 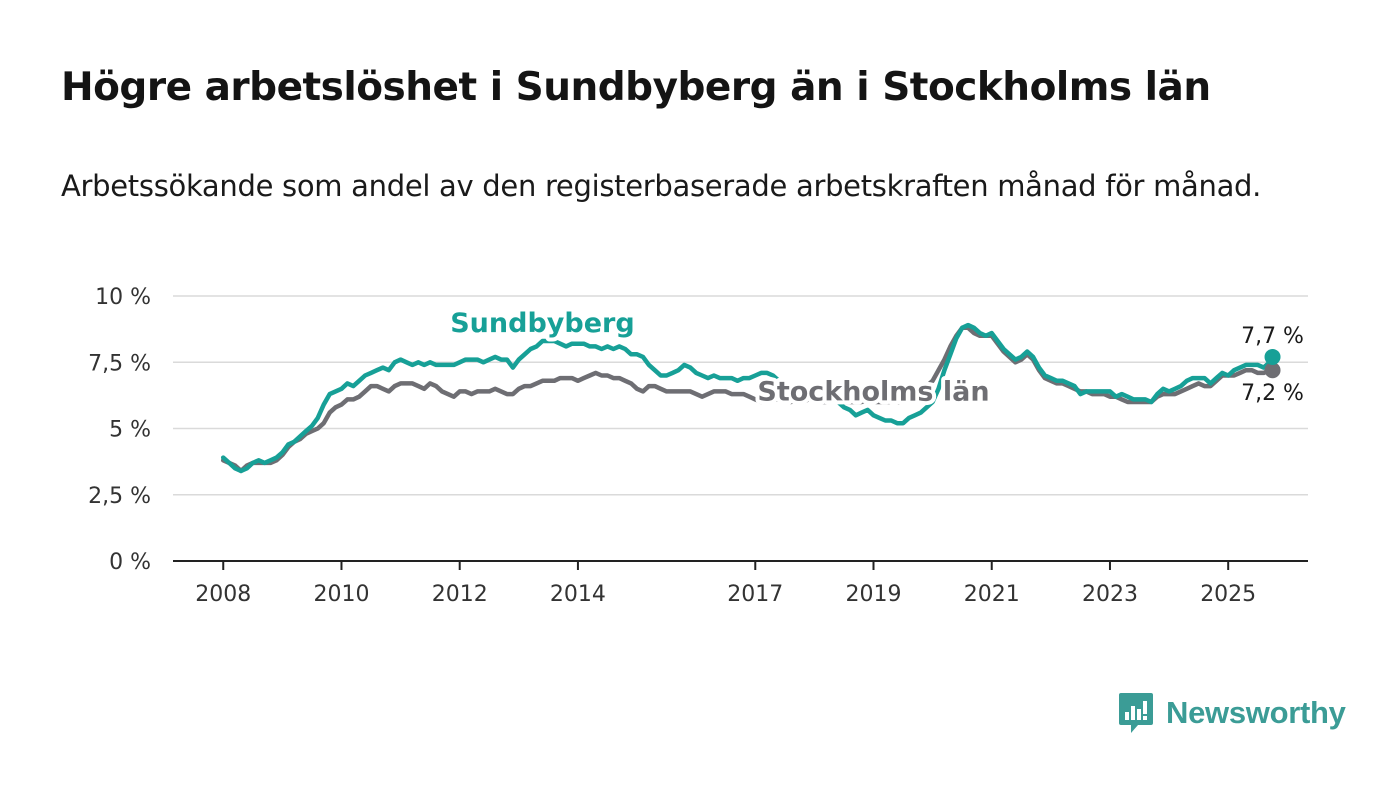 What do you see at coordinates (873, 392) in the screenshot?
I see `series-label: Stockholms län` at bounding box center [873, 392].